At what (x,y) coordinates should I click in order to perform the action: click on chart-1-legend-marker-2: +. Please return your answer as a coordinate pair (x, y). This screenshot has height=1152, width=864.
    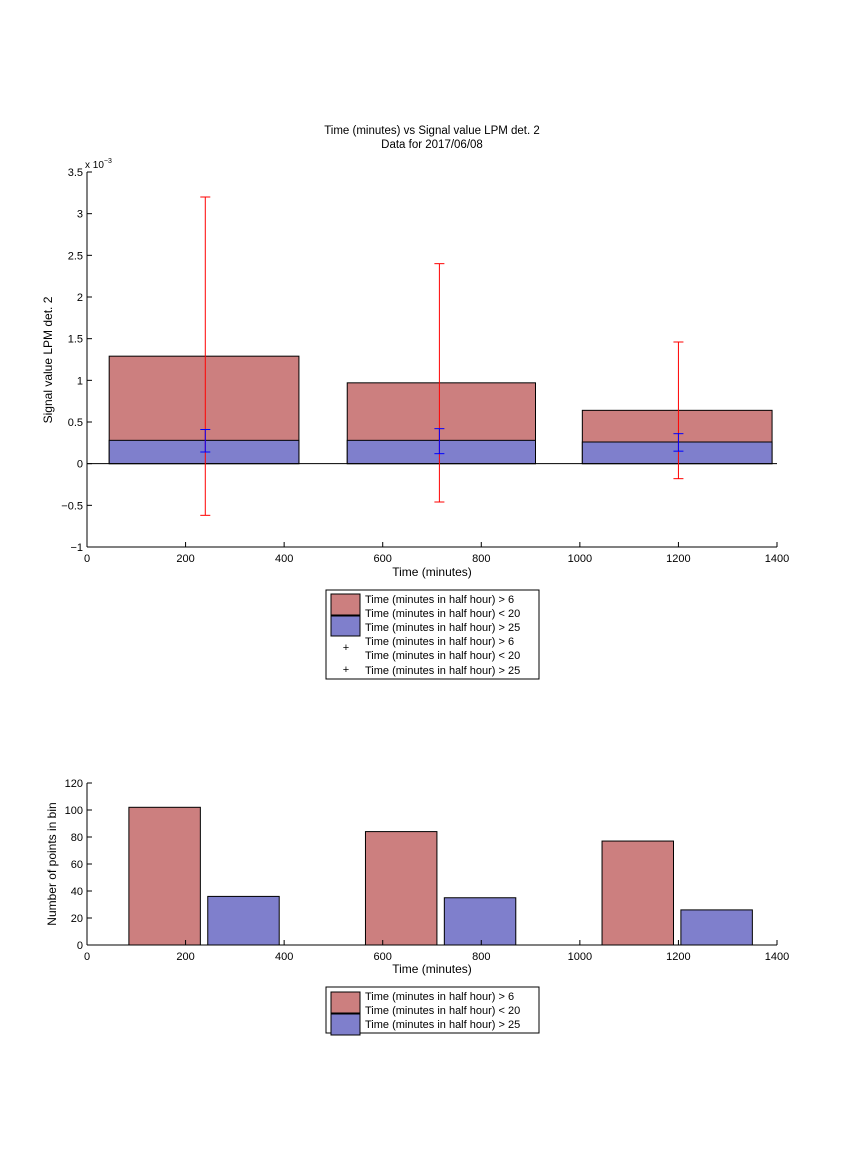
    Looking at the image, I should click on (346, 670).